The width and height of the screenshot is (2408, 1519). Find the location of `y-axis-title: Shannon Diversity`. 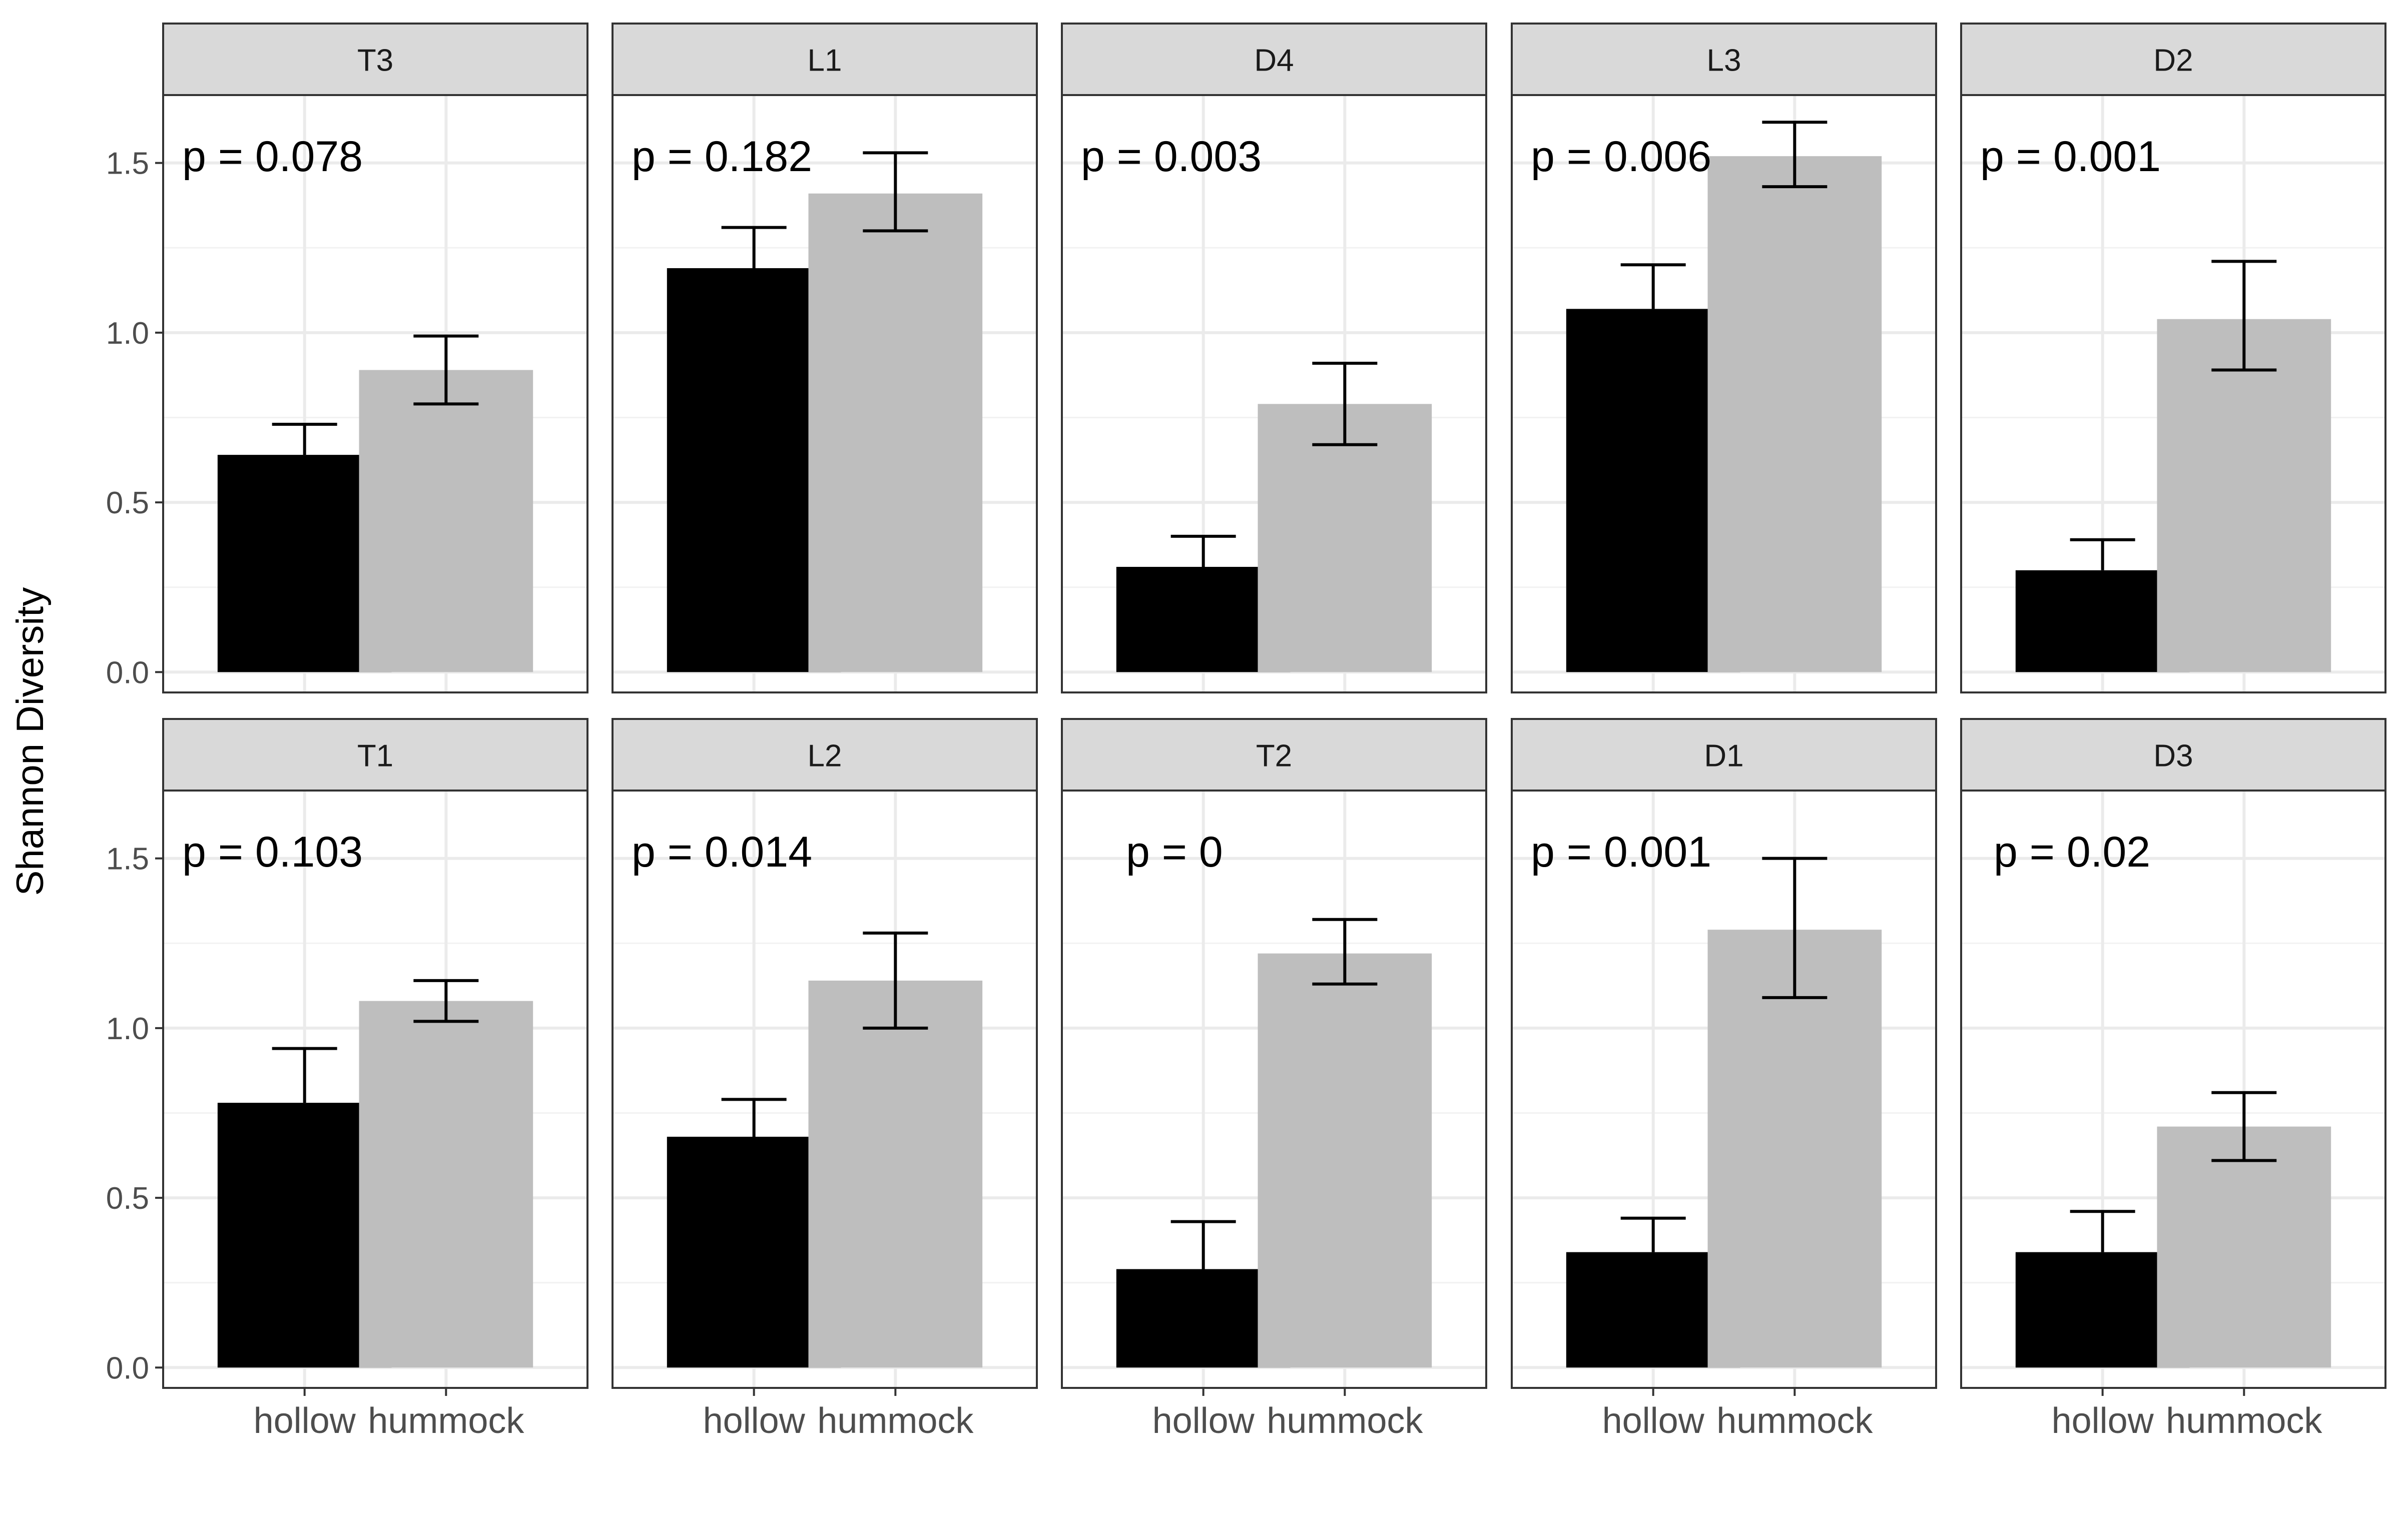

y-axis-title: Shannon Diversity is located at coordinates (30, 741).